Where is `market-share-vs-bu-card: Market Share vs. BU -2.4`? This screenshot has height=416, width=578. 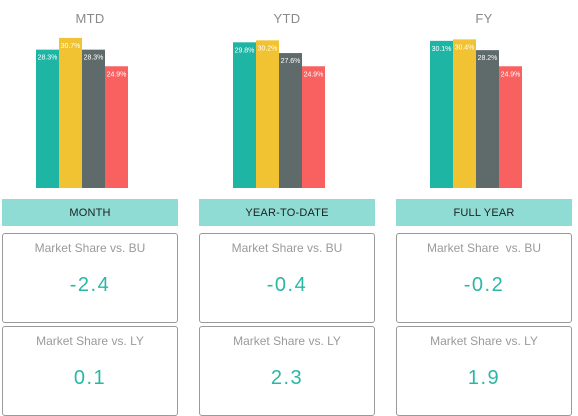
market-share-vs-bu-card: Market Share vs. BU -2.4 is located at coordinates (90, 278).